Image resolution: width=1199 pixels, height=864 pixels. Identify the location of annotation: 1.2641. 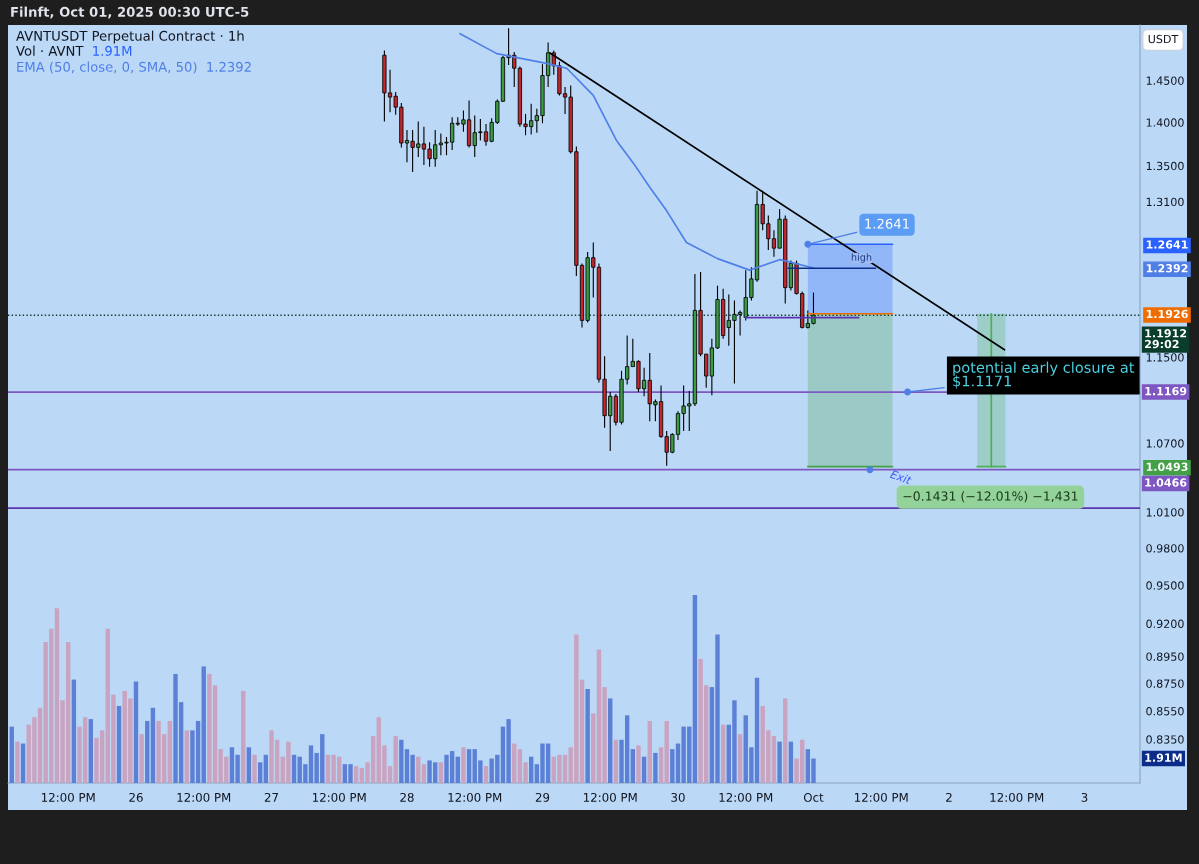
(887, 223).